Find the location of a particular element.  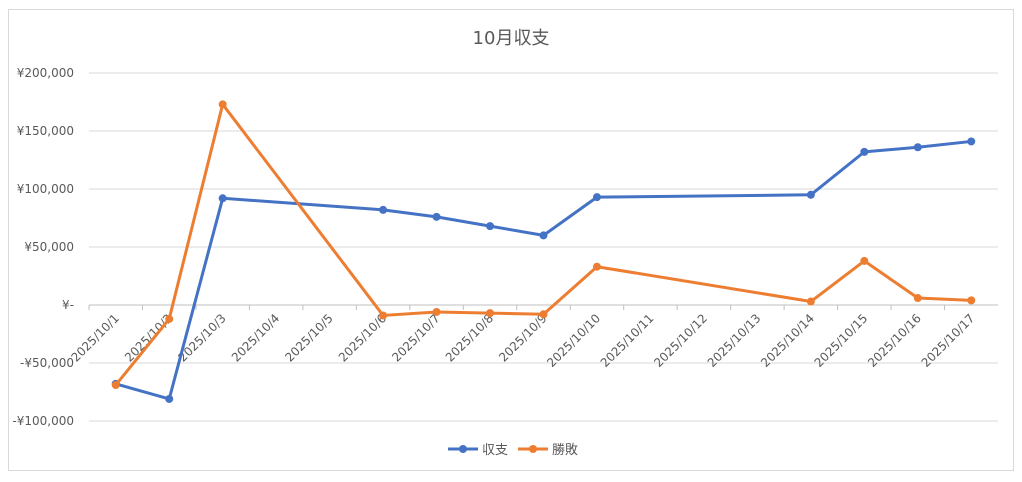

x-tick-label: 2025/10/6 is located at coordinates (362, 337).